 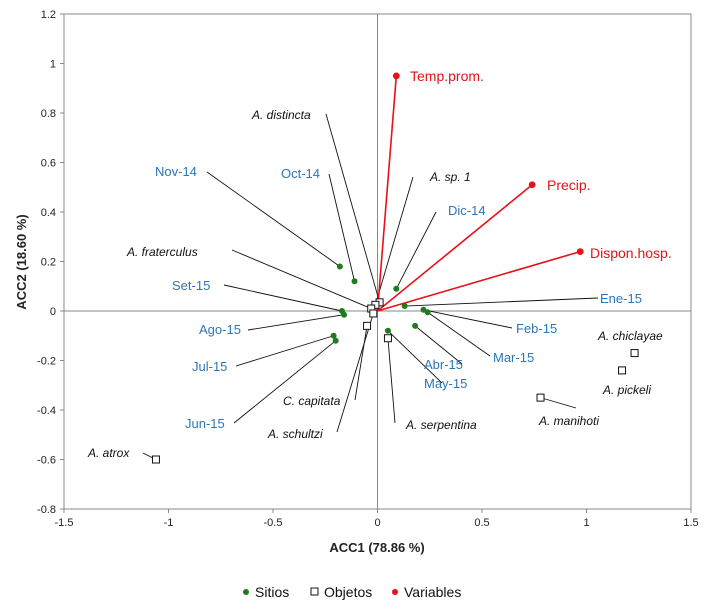 What do you see at coordinates (300, 173) in the screenshot?
I see `sitios-label-oct-14: Oct-14` at bounding box center [300, 173].